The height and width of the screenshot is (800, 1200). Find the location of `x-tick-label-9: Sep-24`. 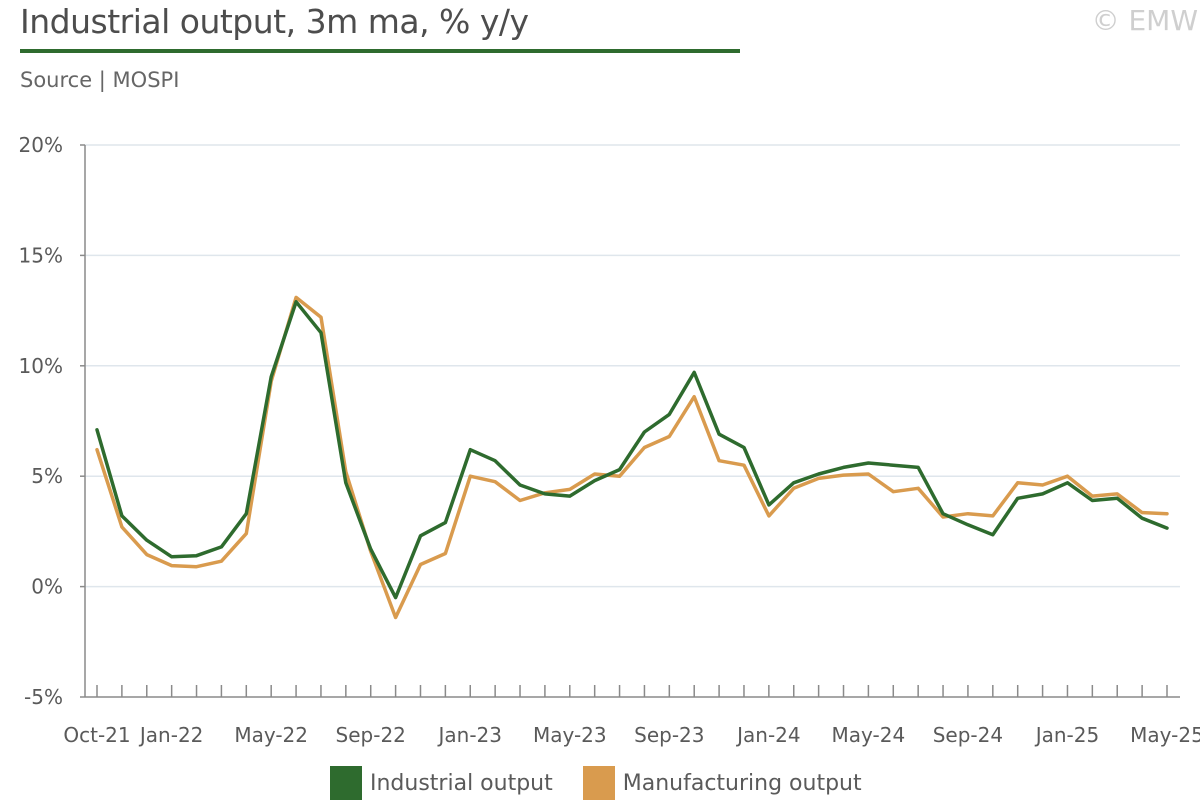

x-tick-label-9: Sep-24 is located at coordinates (968, 735).